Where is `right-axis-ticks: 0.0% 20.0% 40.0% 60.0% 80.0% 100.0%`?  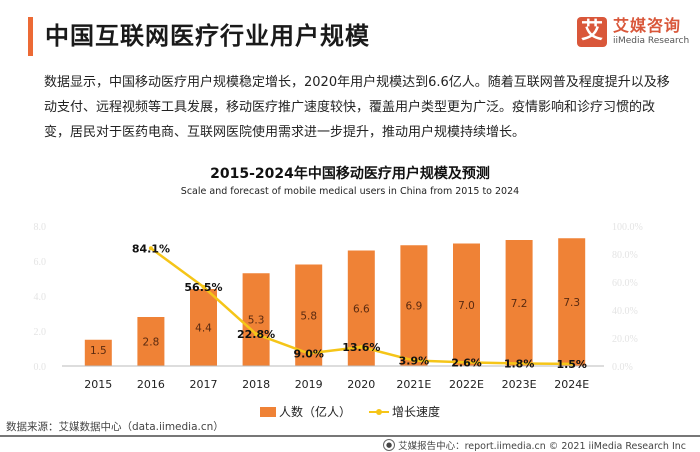
right-axis-ticks: 0.0% 20.0% 40.0% 60.0% 80.0% 100.0% is located at coordinates (627, 297).